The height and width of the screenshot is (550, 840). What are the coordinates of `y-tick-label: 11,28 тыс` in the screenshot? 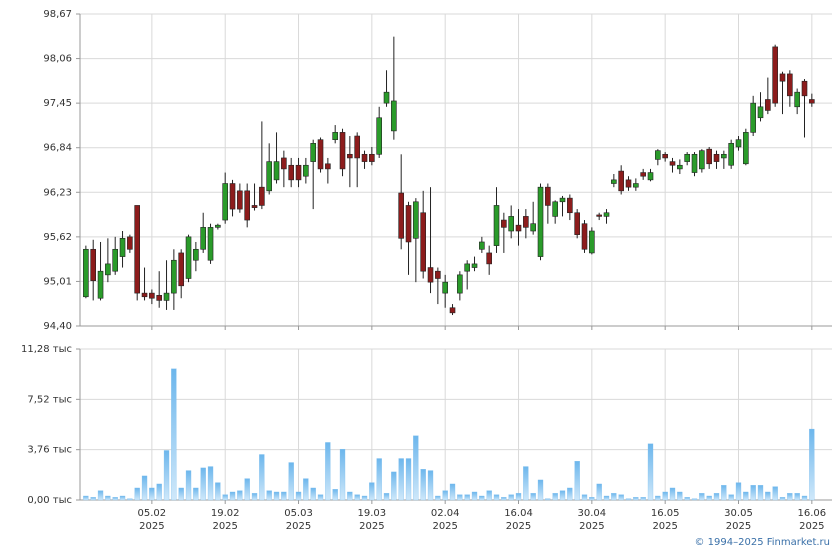 It's located at (46, 349).